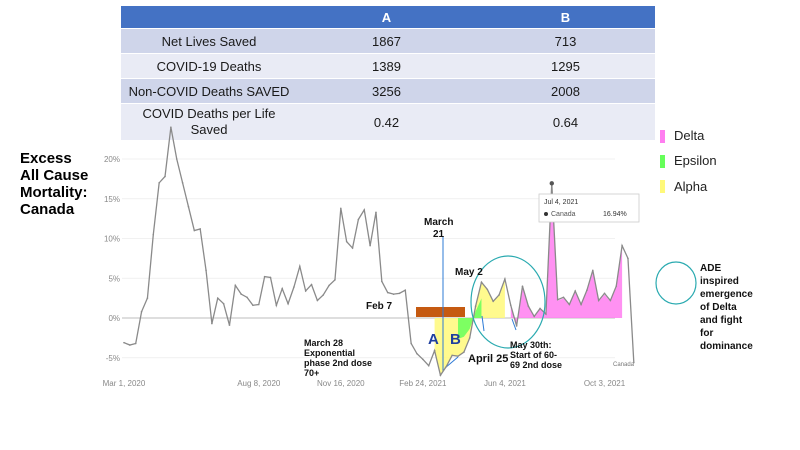 The height and width of the screenshot is (450, 800). Describe the element at coordinates (721, 320) in the screenshot. I see `ade-note-line: and fight` at that location.